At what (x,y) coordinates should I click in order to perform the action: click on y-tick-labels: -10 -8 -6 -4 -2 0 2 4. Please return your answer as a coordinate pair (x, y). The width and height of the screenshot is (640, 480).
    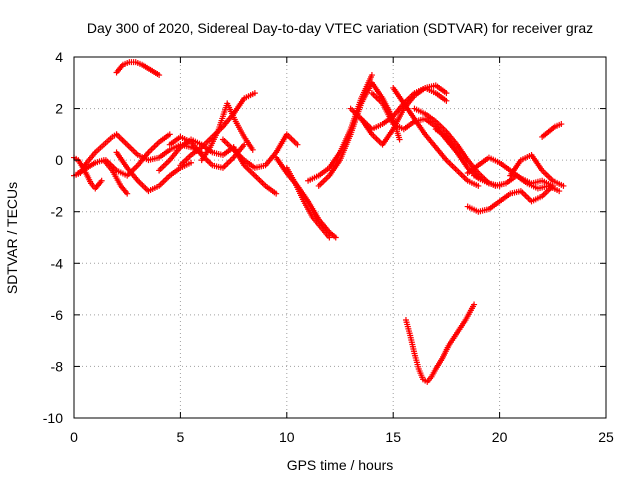
    Looking at the image, I should click on (53, 237).